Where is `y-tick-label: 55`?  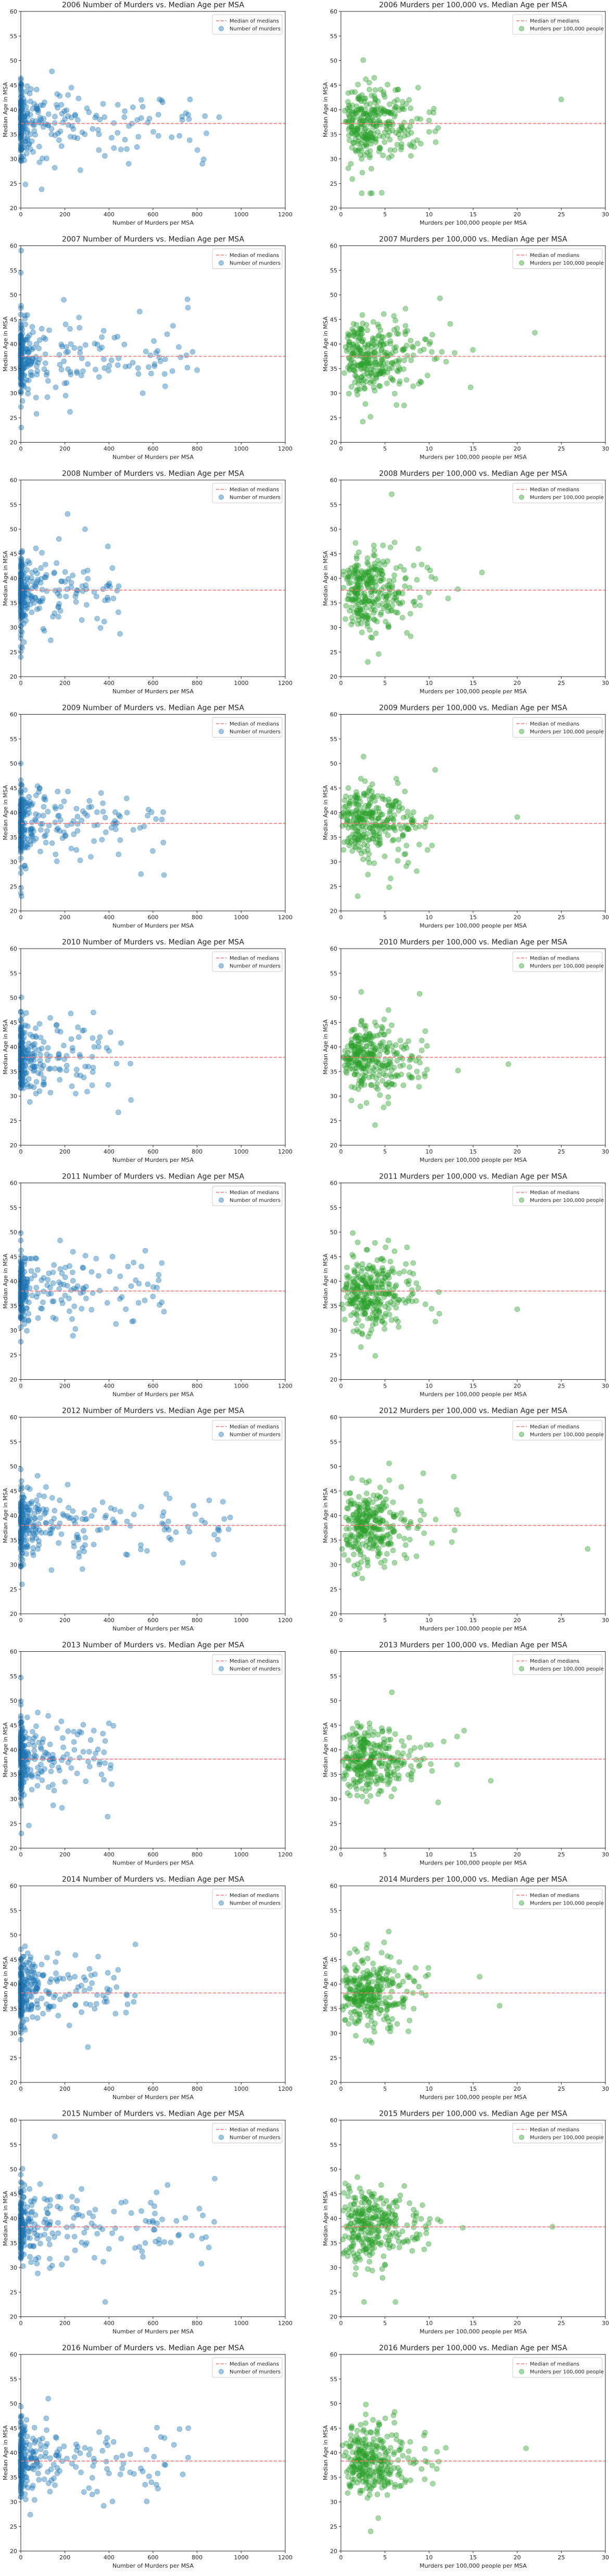
y-tick-label: 55 is located at coordinates (14, 973).